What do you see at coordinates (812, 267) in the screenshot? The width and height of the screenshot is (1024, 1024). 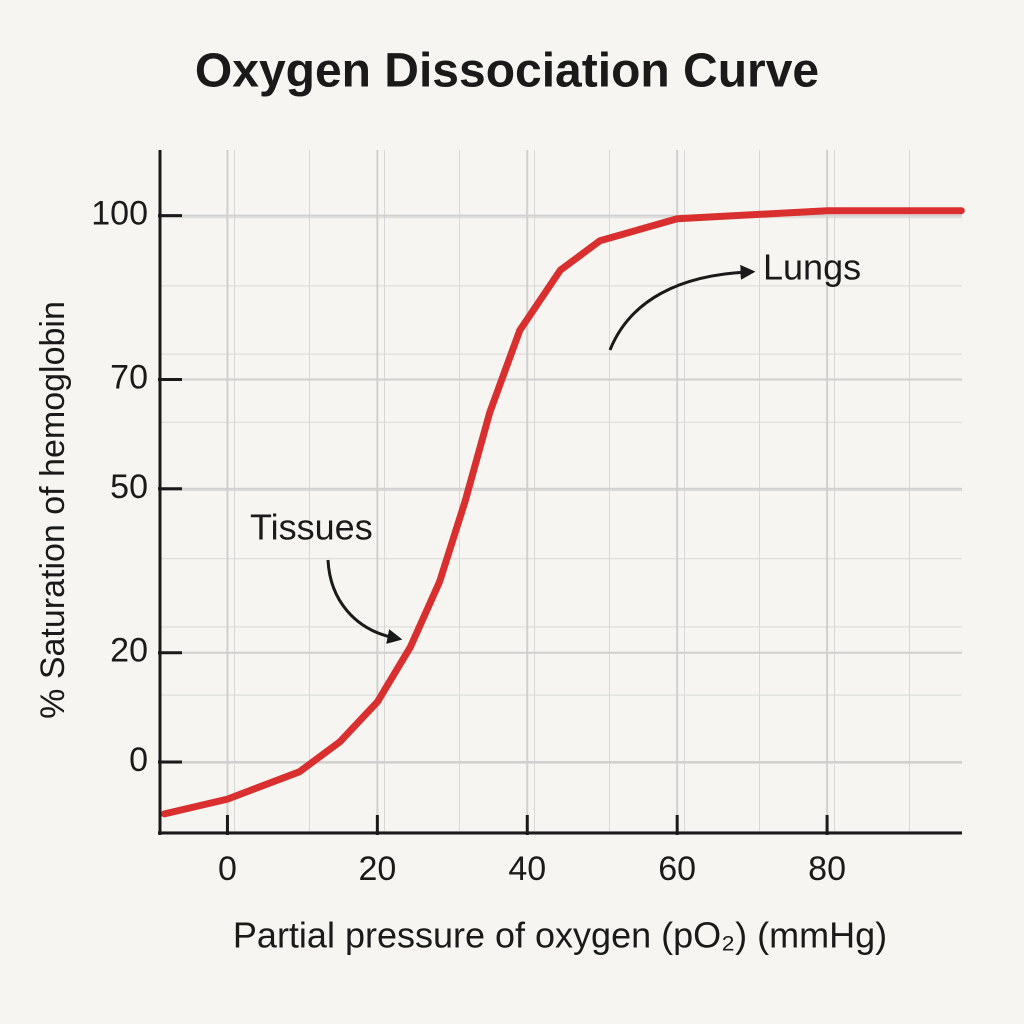 I see `annotation: Lungs` at bounding box center [812, 267].